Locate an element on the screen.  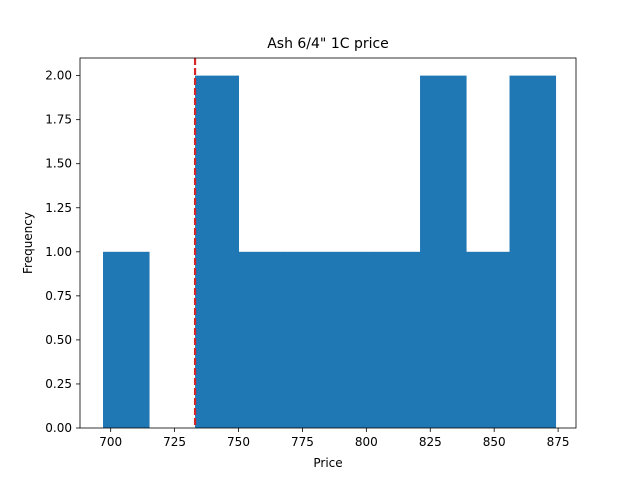
y-ticks-group: 0.00 0.25 0.50 0.75 1.00 1.25 1.50 1.75 2.00 is located at coordinates (62, 252).